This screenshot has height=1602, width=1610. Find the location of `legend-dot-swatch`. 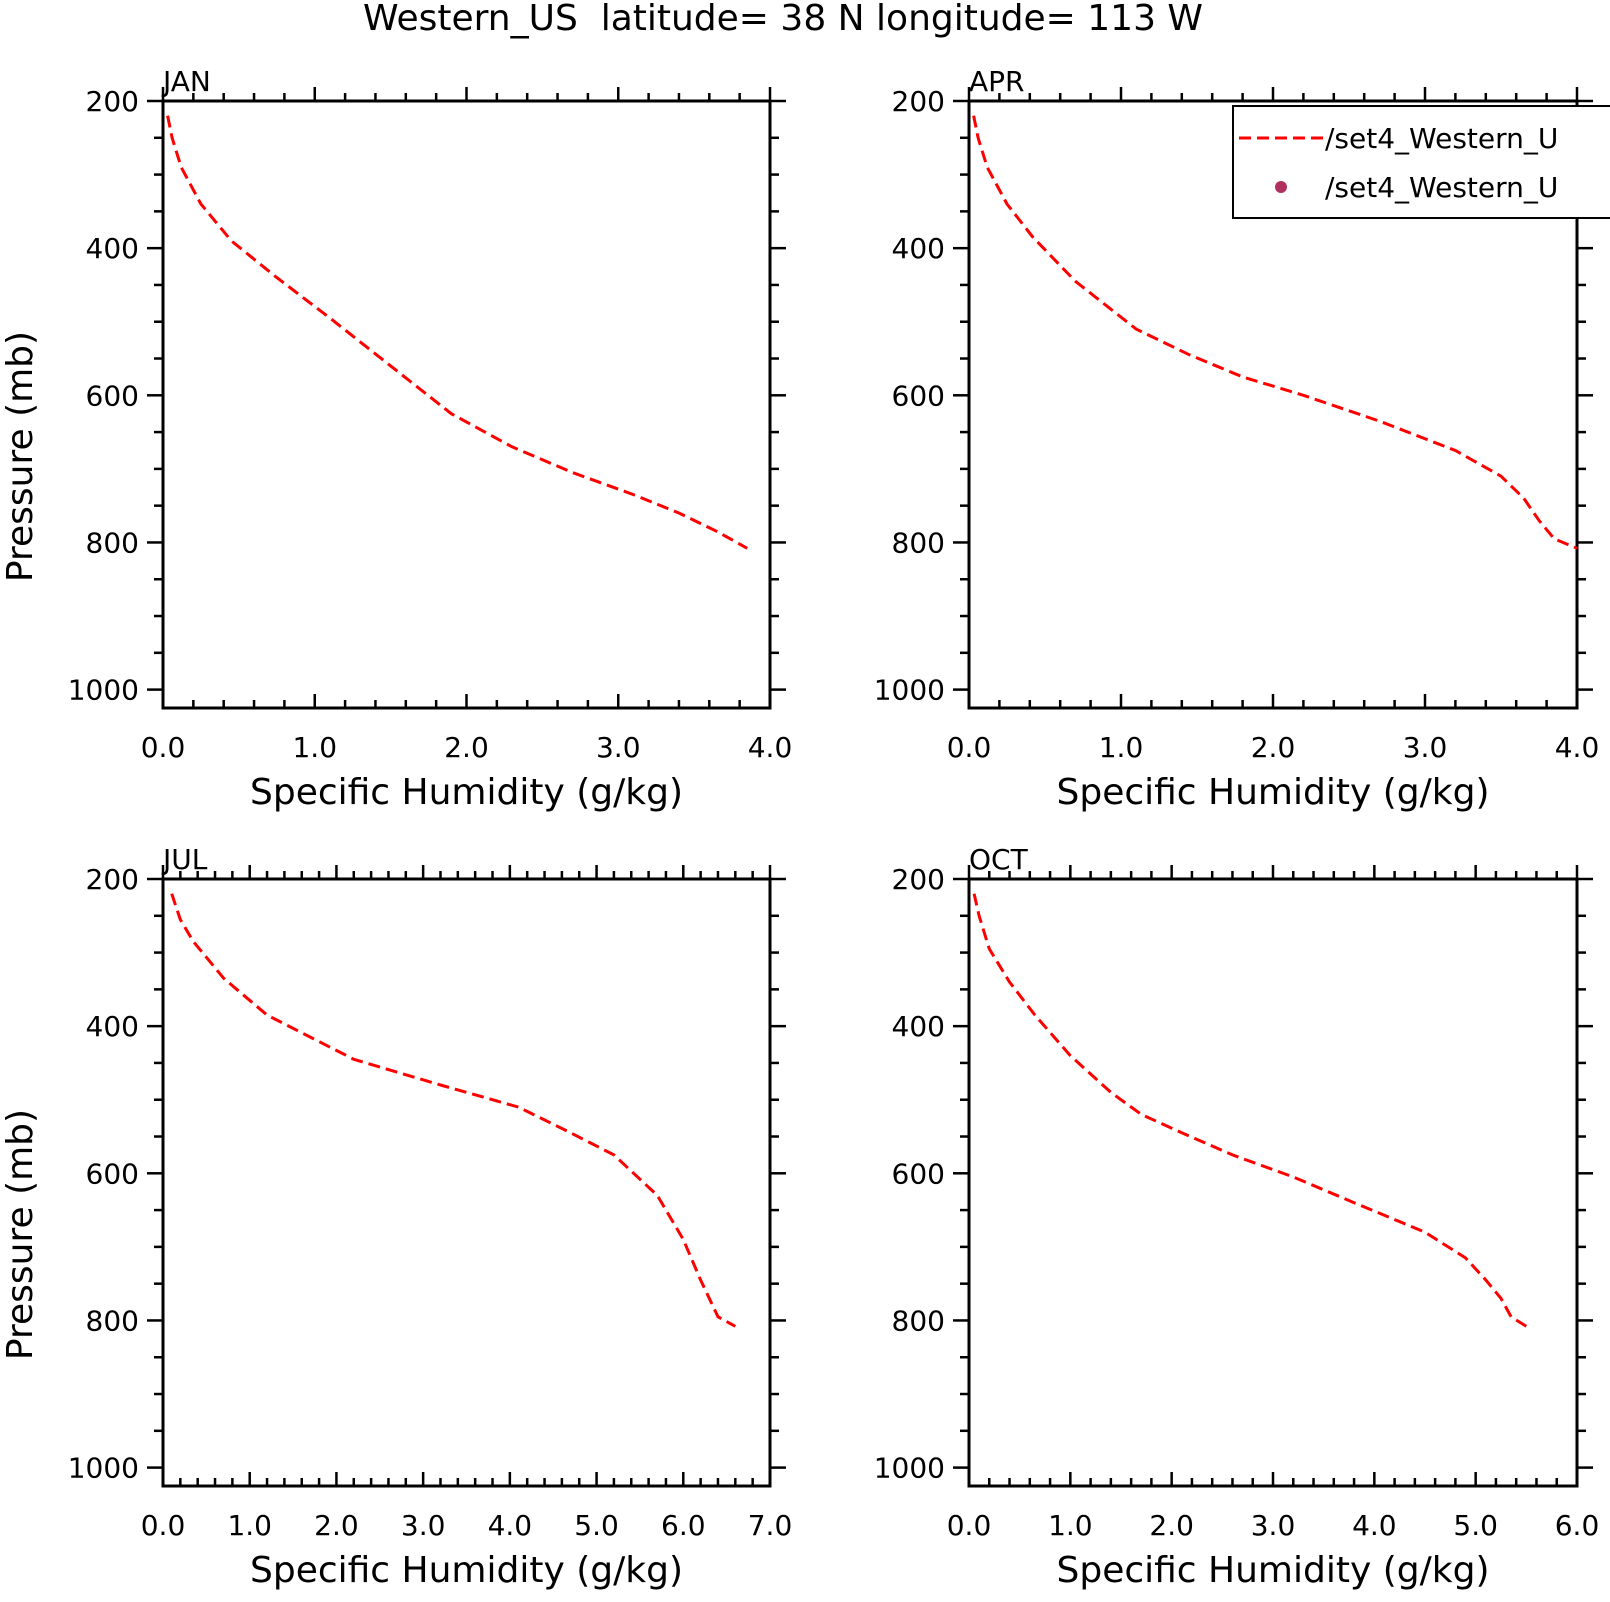

legend-dot-swatch is located at coordinates (1281, 187).